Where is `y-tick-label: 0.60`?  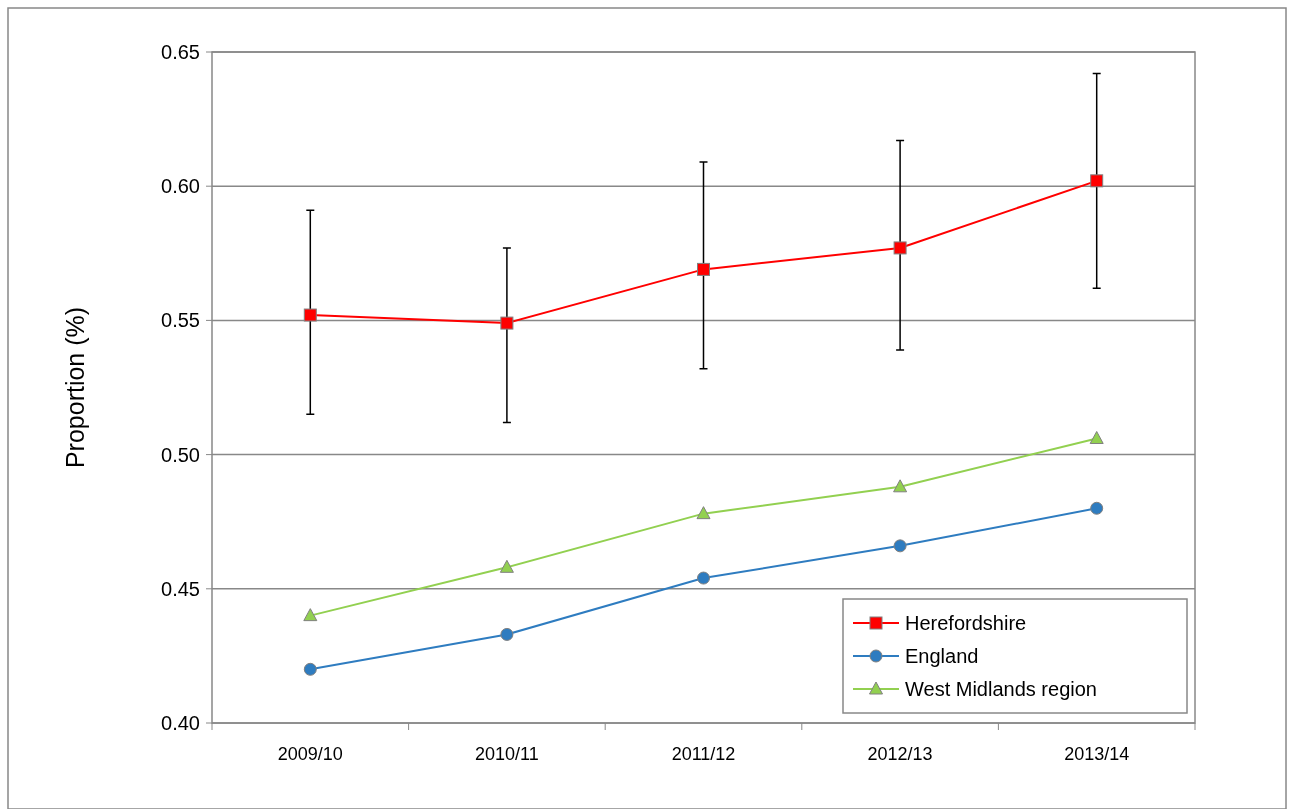
y-tick-label: 0.60 is located at coordinates (180, 186).